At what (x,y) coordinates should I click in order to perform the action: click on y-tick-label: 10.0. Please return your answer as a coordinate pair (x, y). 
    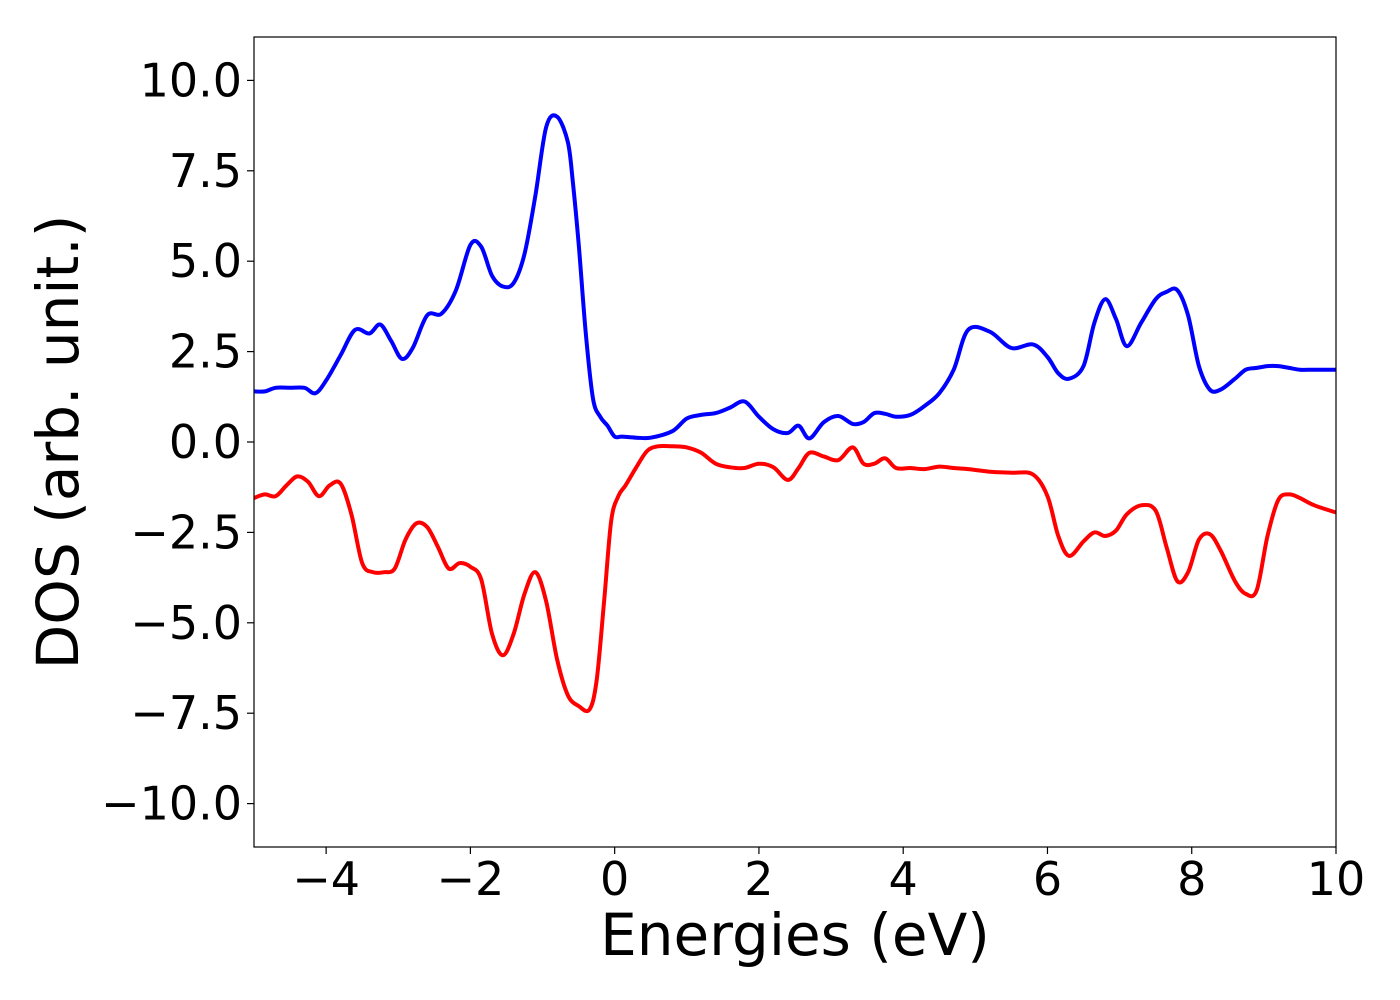
    Looking at the image, I should click on (191, 80).